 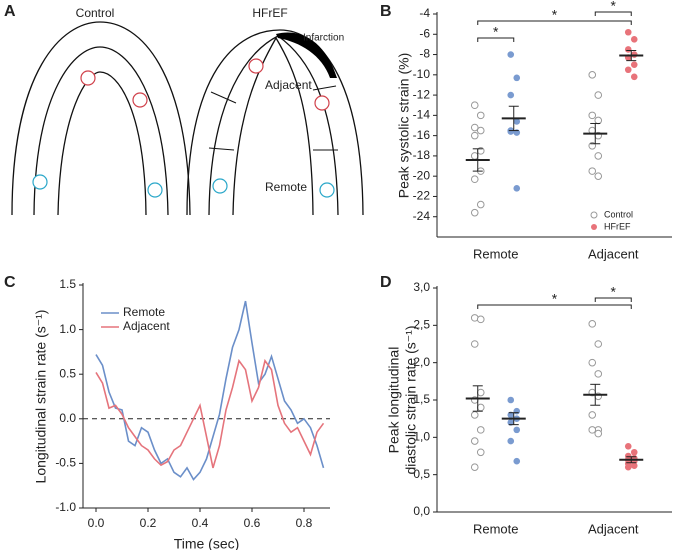 I want to click on x-tick-label: 0.6, so click(x=252, y=523).